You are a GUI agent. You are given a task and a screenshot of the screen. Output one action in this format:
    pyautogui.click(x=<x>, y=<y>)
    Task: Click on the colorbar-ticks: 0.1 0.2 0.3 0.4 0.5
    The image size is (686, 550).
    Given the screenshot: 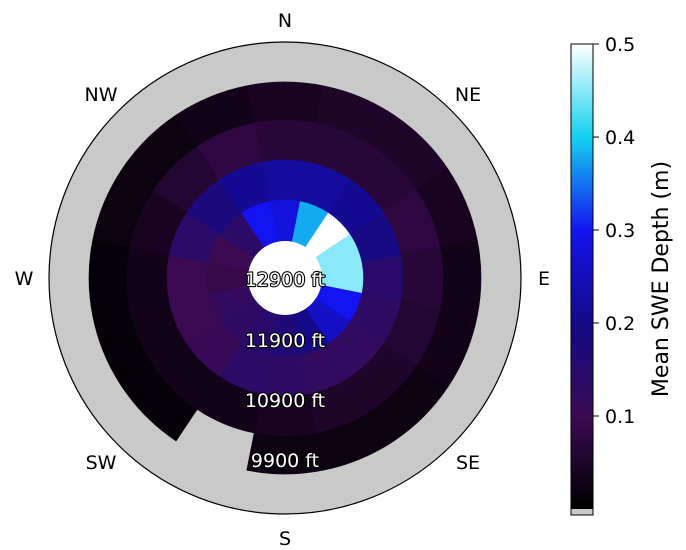 What is the action you would take?
    pyautogui.click(x=614, y=231)
    